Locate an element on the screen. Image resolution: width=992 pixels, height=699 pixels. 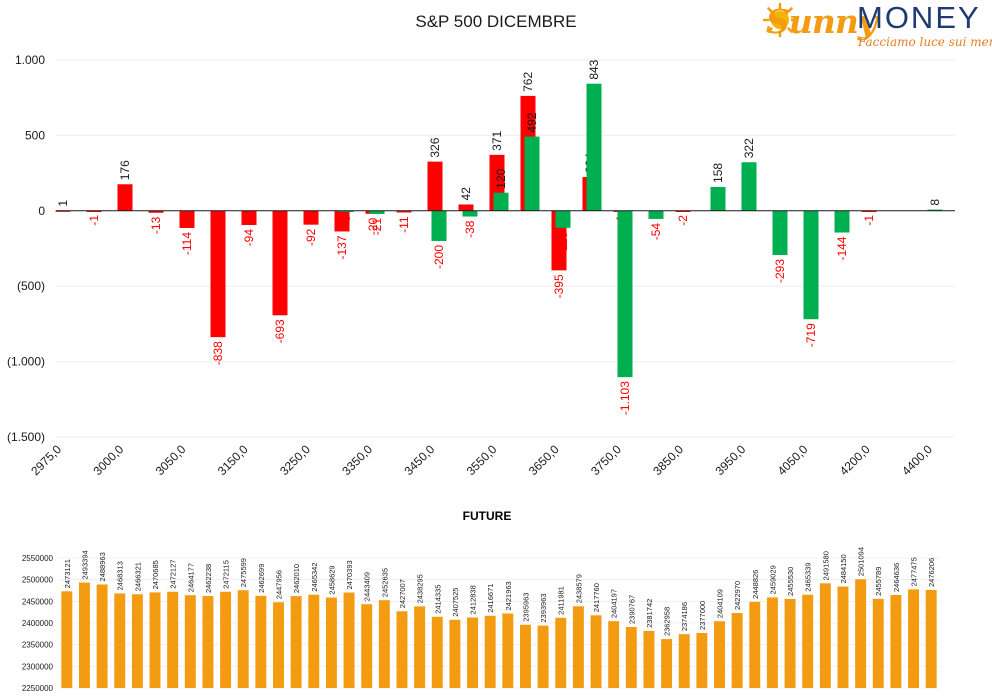
future-data-label: 2484150 is located at coordinates (843, 568).